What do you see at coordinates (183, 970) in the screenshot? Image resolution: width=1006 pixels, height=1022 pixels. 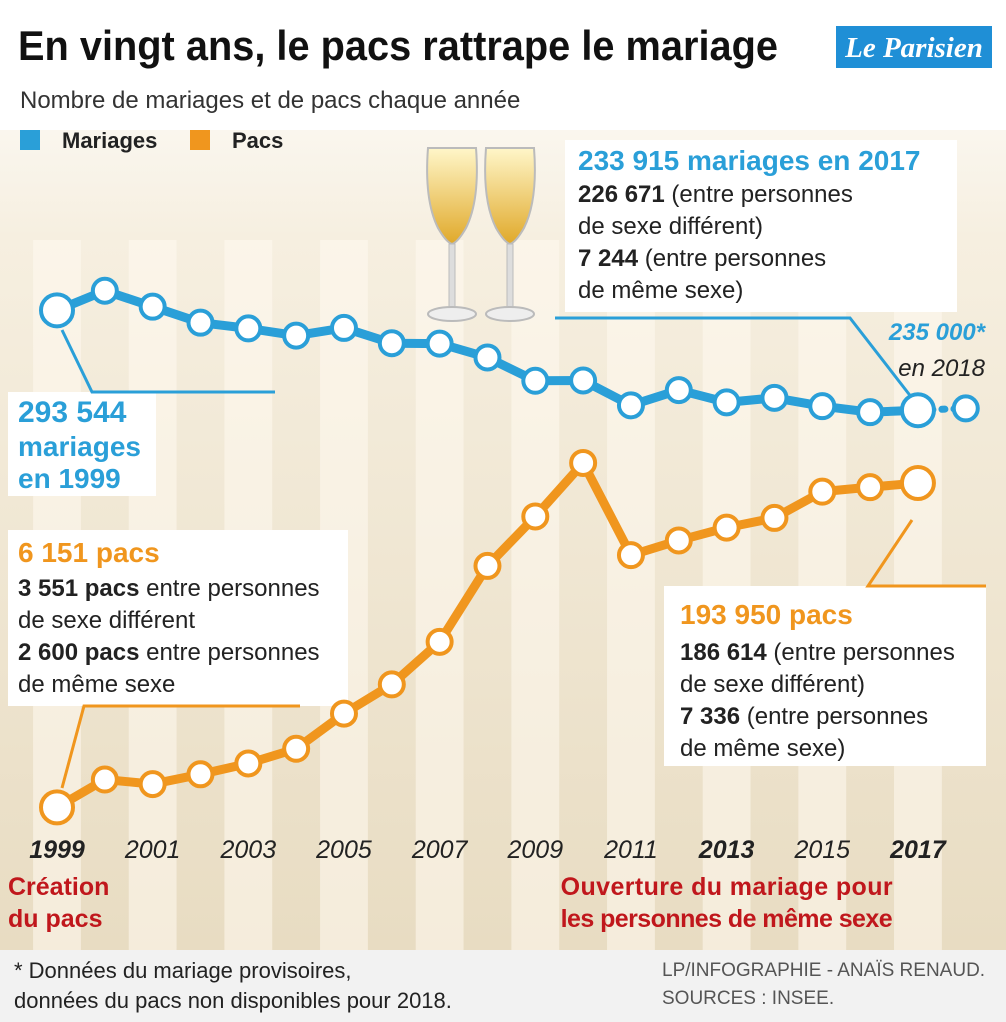 I see `footnote: * Données du mariage provisoires,` at bounding box center [183, 970].